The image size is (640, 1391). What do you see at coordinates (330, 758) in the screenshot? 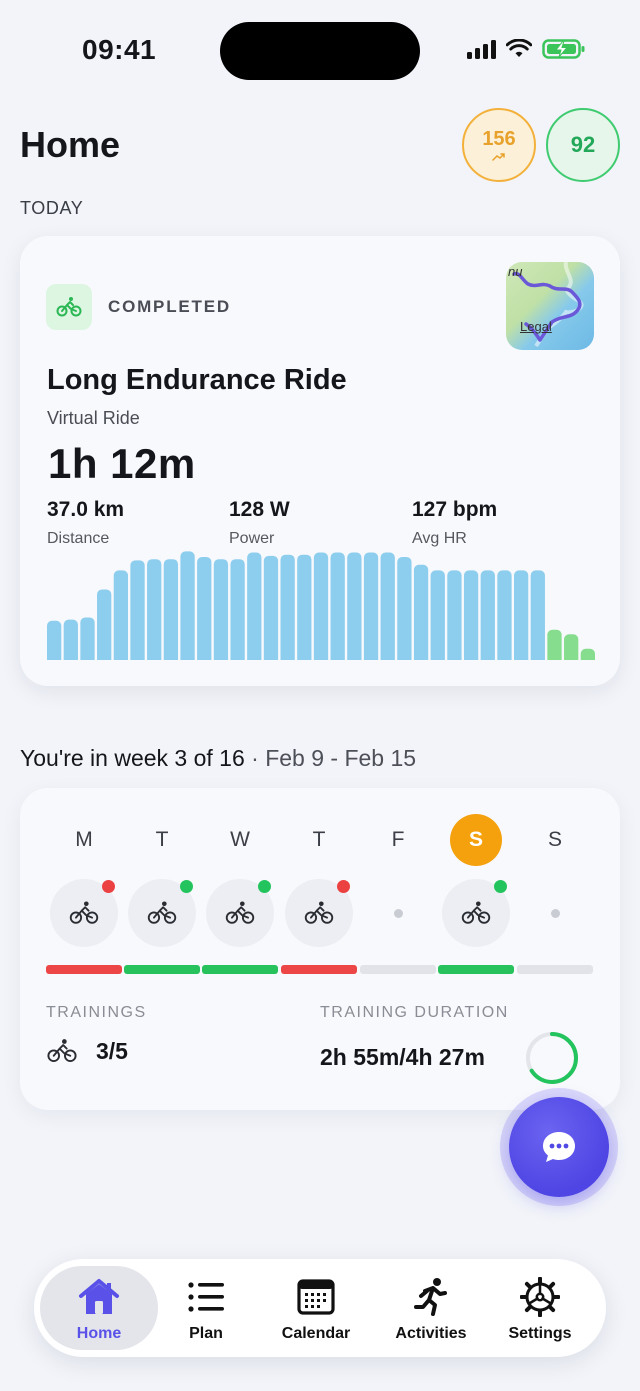
I see `week-date-range: · Feb 9 - Feb 15` at bounding box center [330, 758].